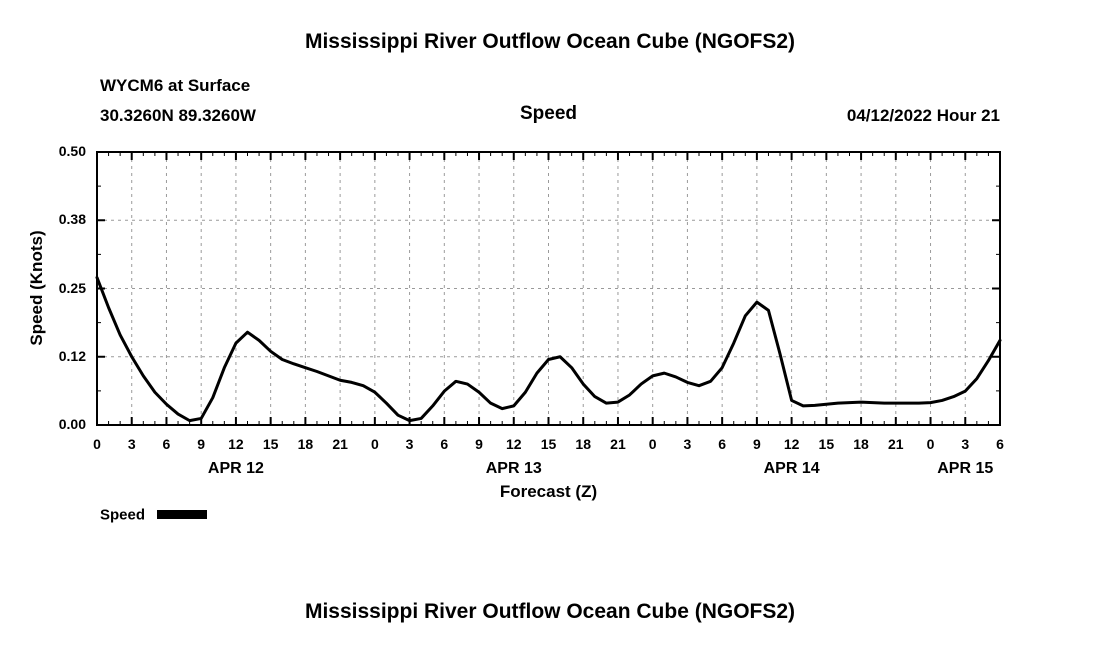 The image size is (1100, 650). What do you see at coordinates (72, 424) in the screenshot?
I see `y-tick-label: 0.00` at bounding box center [72, 424].